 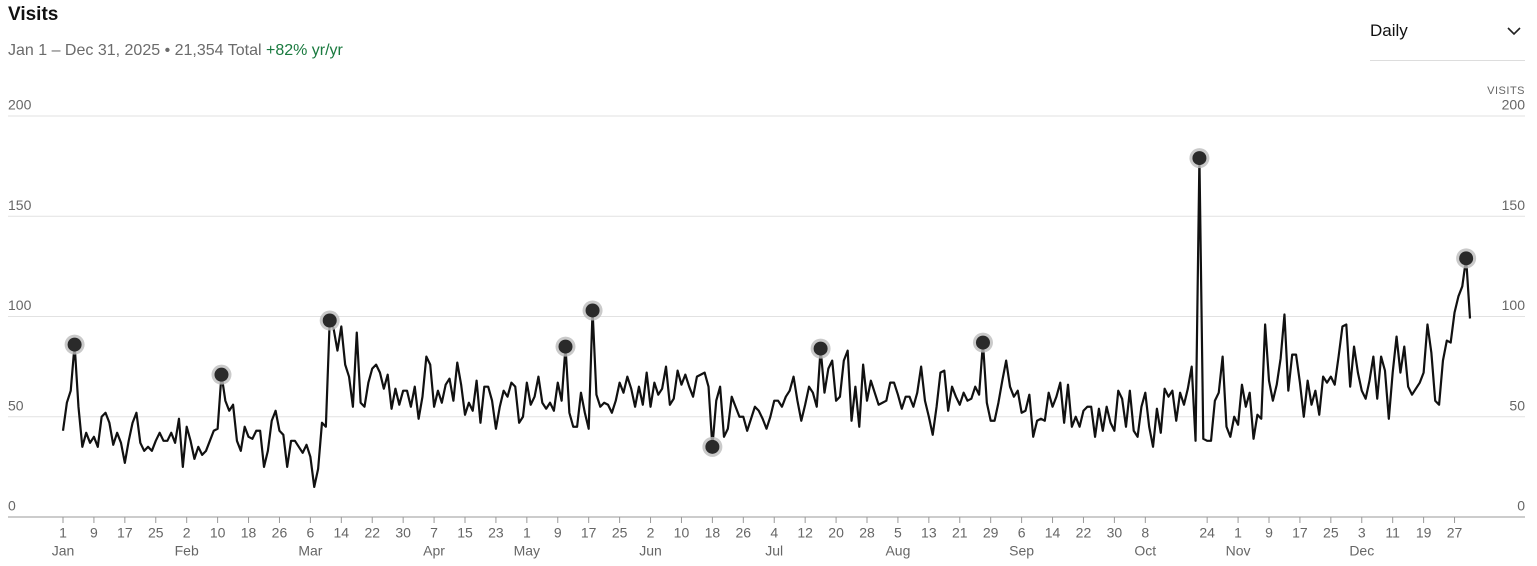 I want to click on month-label: Sep, so click(x=1021, y=551).